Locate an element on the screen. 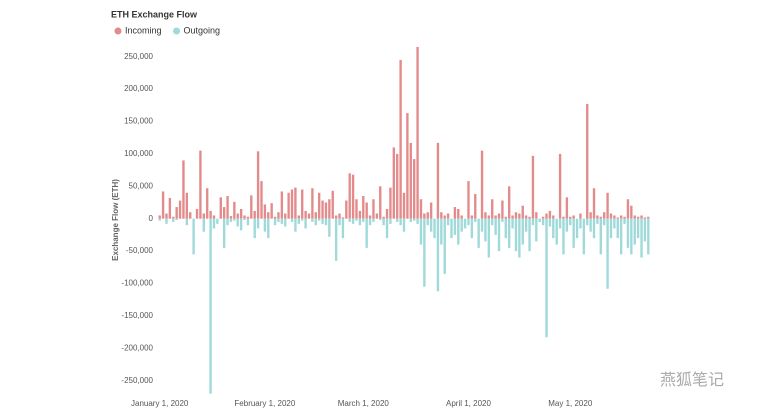 The image size is (760, 414). legend-swatch is located at coordinates (118, 31).